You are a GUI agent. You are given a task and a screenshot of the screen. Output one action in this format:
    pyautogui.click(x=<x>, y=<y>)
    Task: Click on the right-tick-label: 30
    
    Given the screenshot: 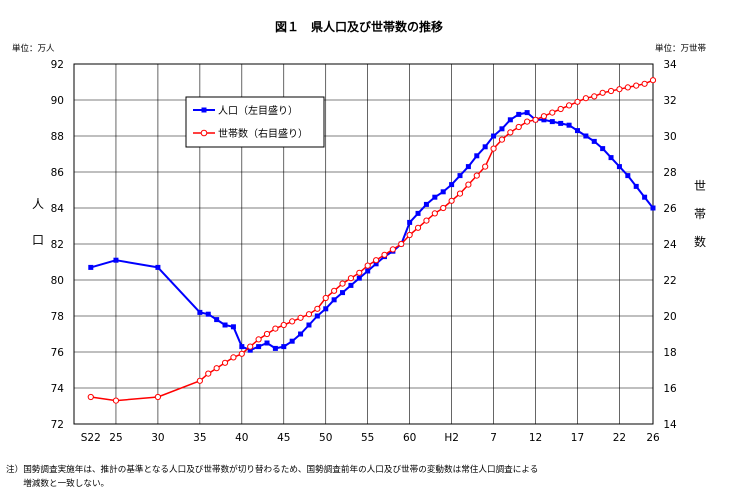 What is the action you would take?
    pyautogui.click(x=669, y=137)
    